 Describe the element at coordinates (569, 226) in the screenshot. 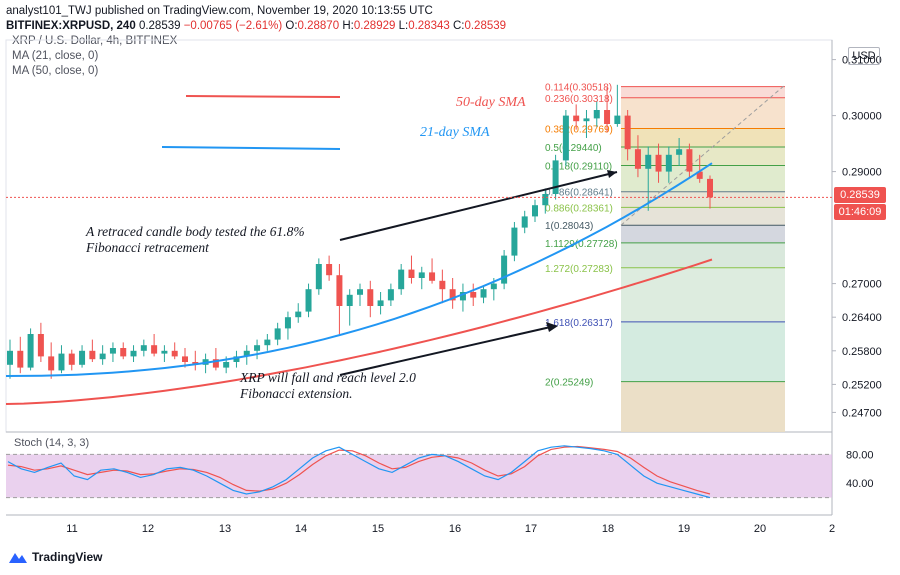

I see `fib-level-label: 1(0.28043)` at that location.